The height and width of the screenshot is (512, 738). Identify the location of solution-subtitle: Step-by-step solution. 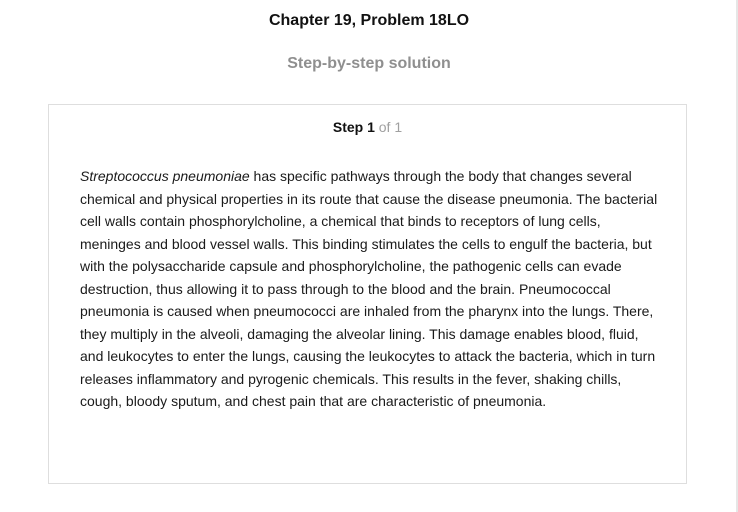
(369, 63).